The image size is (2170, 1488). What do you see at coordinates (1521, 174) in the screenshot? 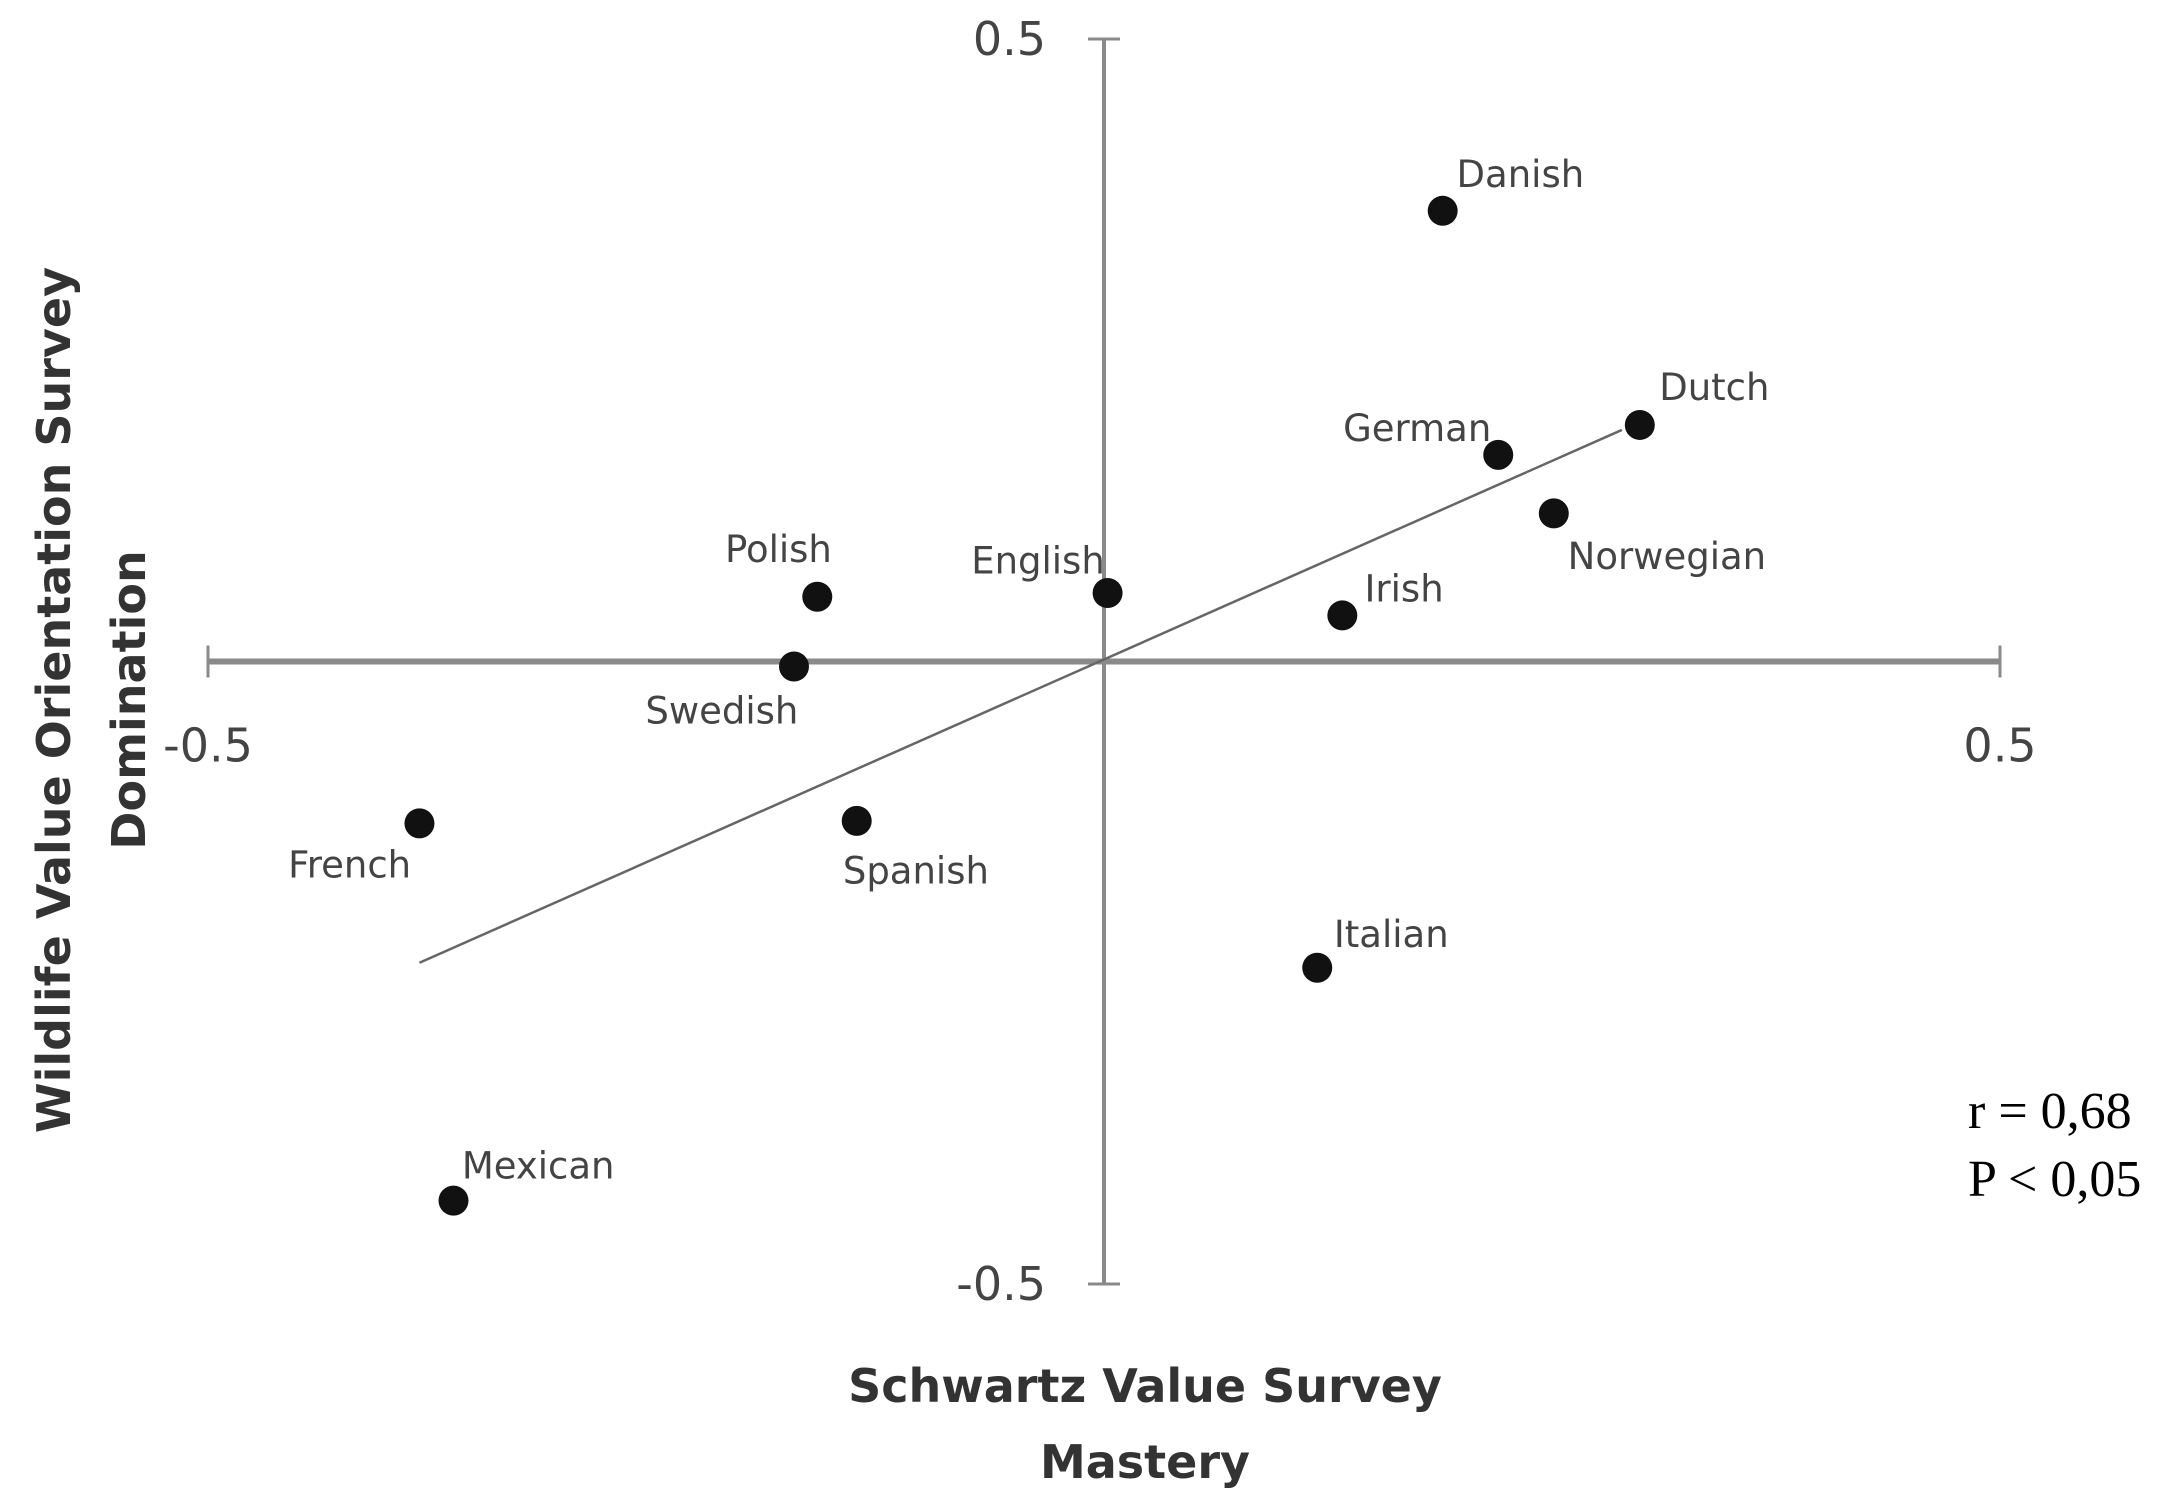
I see `point-label: Danish` at bounding box center [1521, 174].